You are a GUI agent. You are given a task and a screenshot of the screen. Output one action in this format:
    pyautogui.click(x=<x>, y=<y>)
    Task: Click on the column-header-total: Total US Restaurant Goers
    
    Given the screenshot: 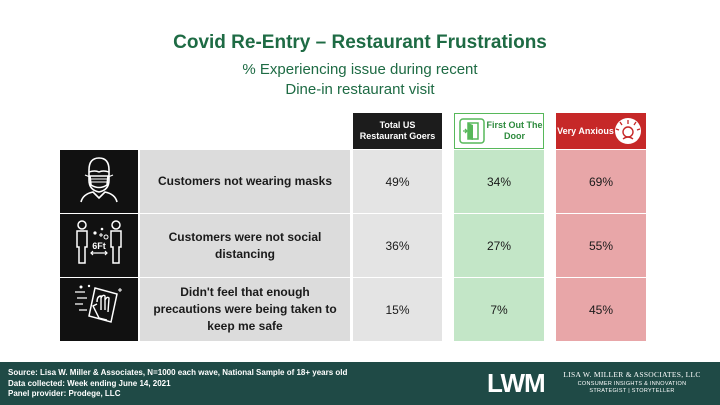 What is the action you would take?
    pyautogui.click(x=397, y=131)
    